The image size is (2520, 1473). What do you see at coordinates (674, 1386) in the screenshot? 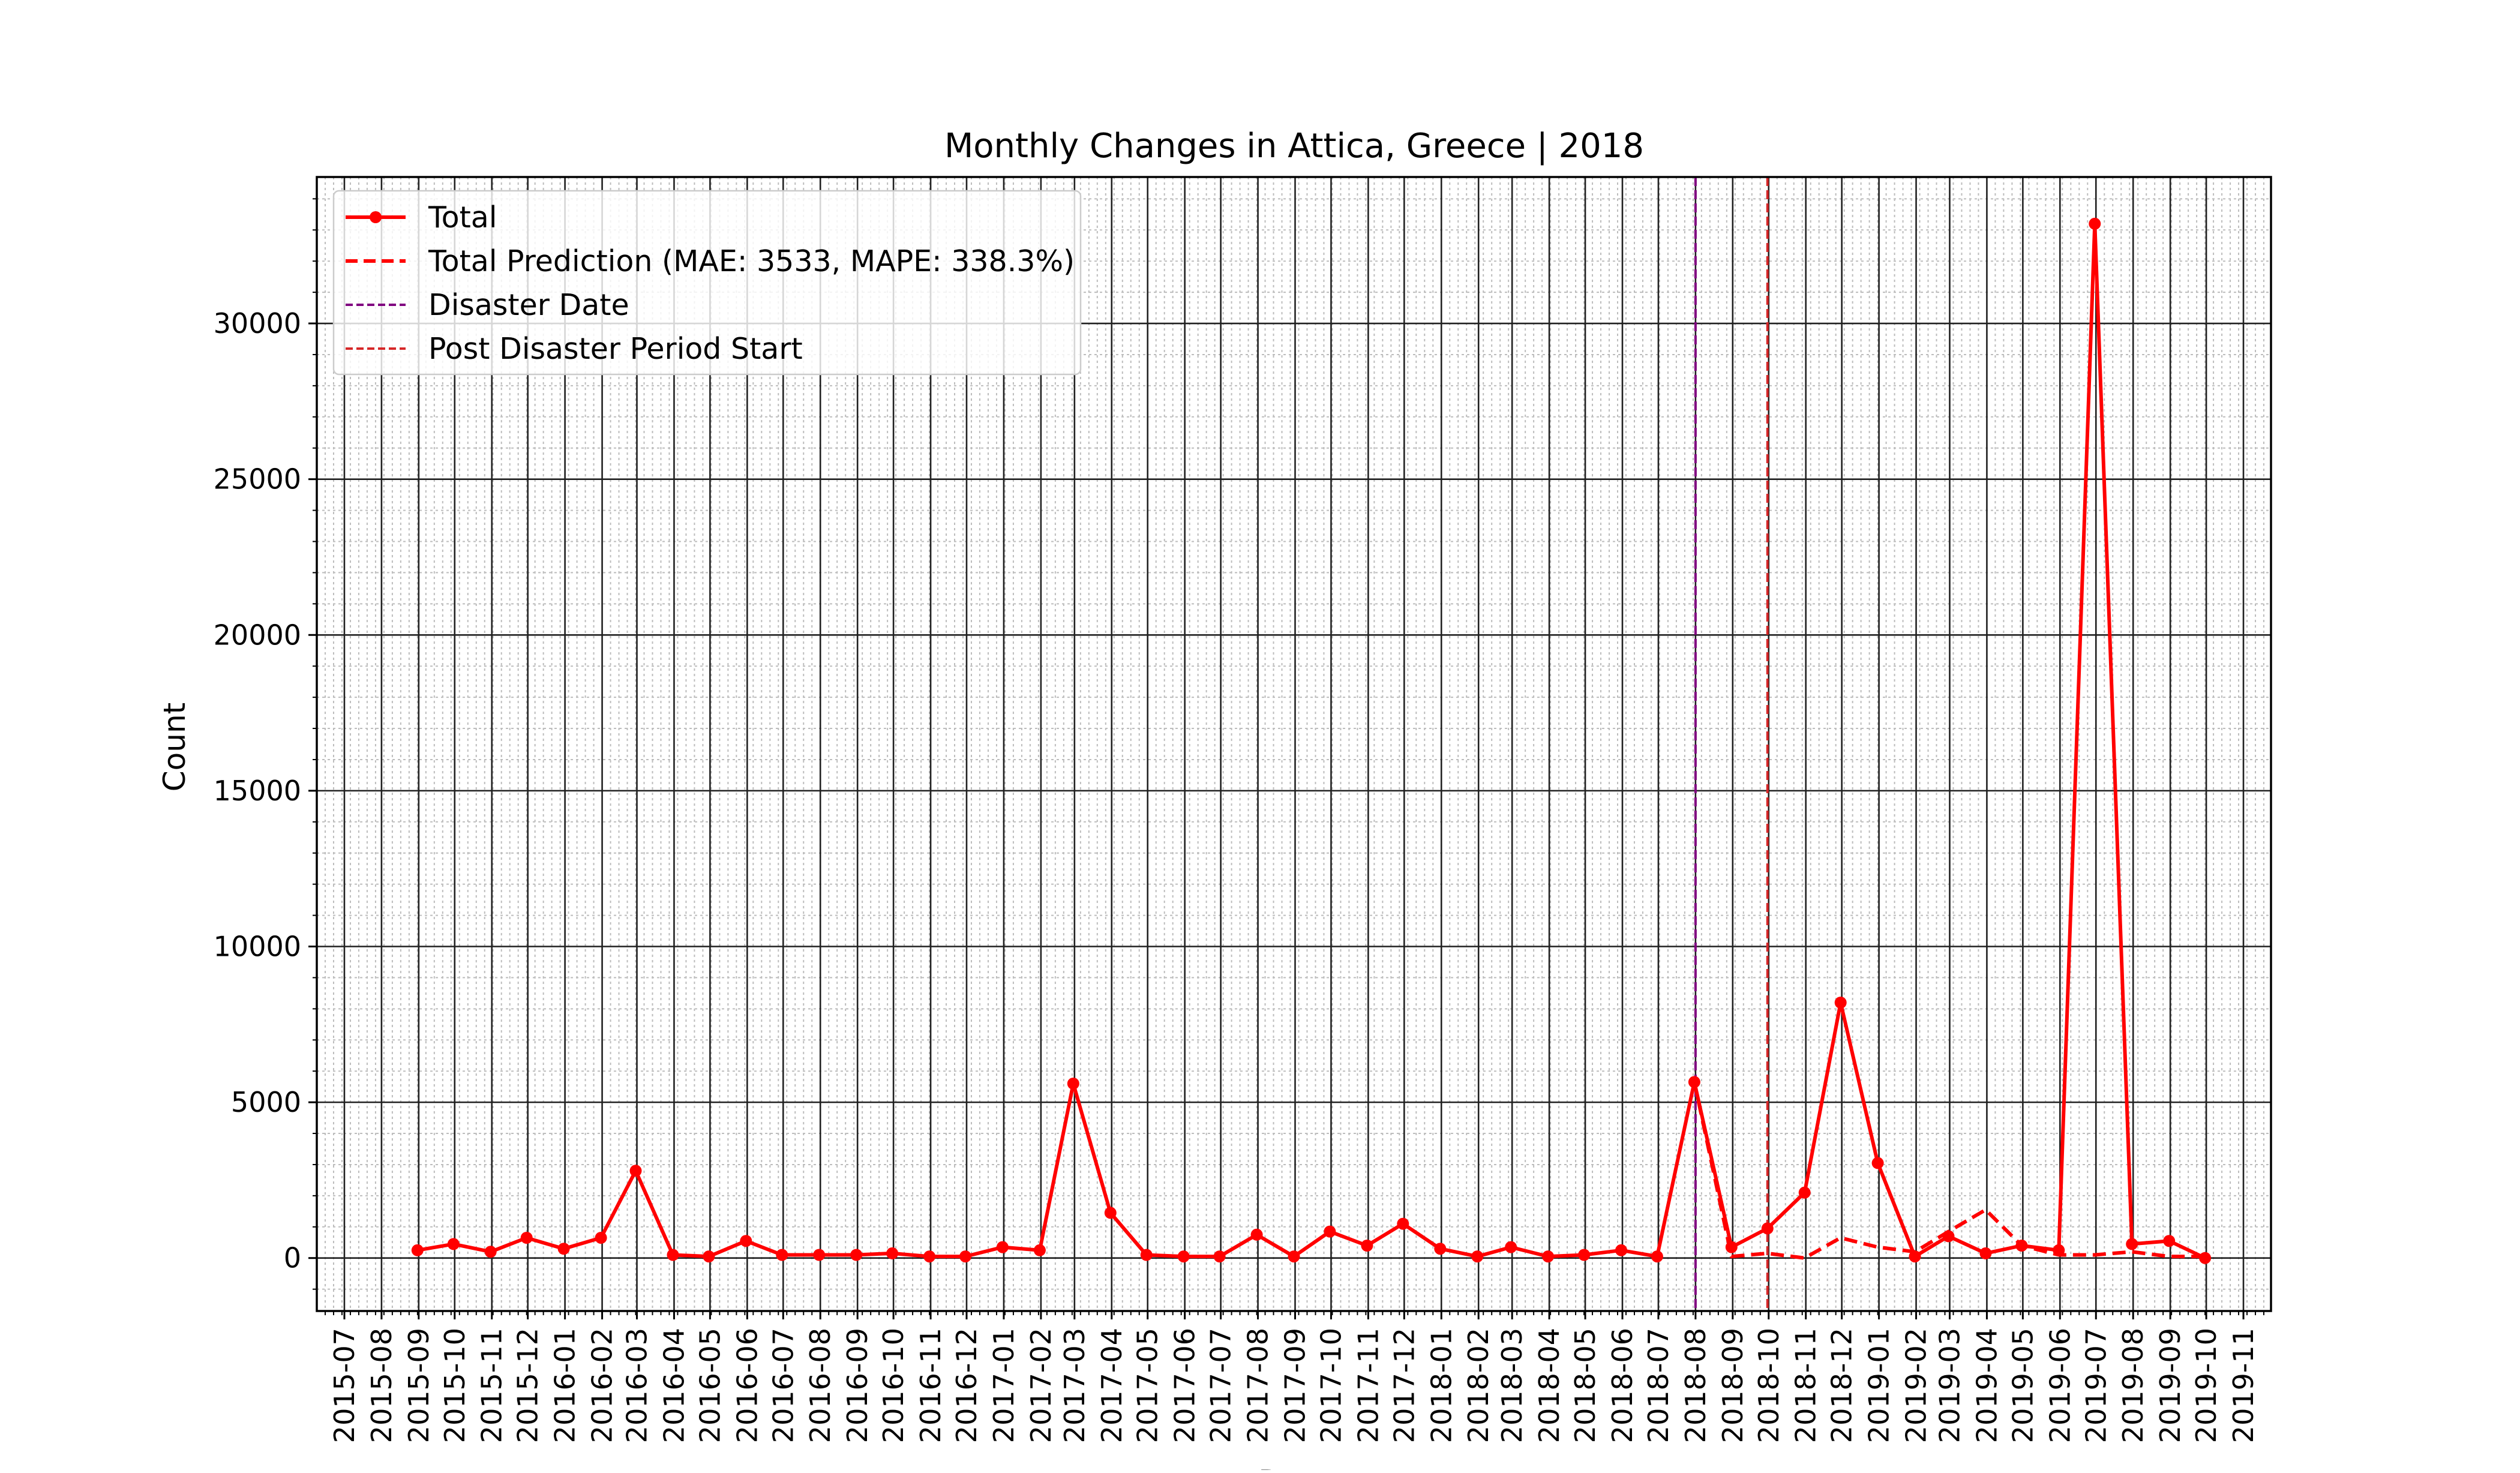
I see `x-tick-label: 2016-04` at bounding box center [674, 1386].